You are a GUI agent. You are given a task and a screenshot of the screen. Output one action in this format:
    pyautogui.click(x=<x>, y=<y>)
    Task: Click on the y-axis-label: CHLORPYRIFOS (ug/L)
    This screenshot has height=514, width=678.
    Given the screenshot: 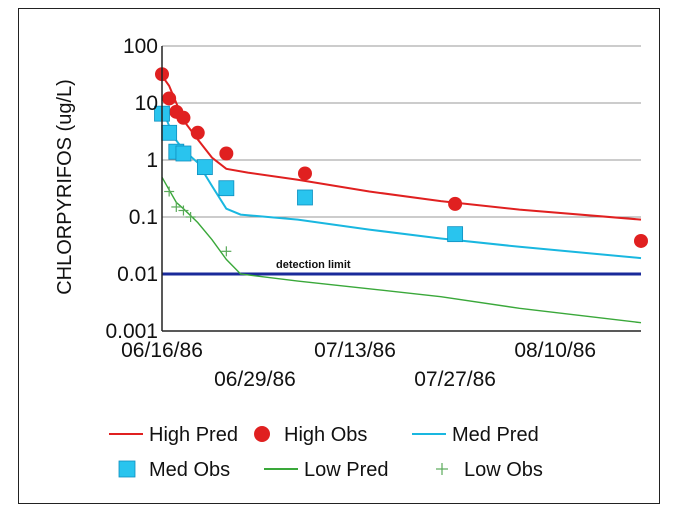 What is the action you would take?
    pyautogui.click(x=65, y=187)
    